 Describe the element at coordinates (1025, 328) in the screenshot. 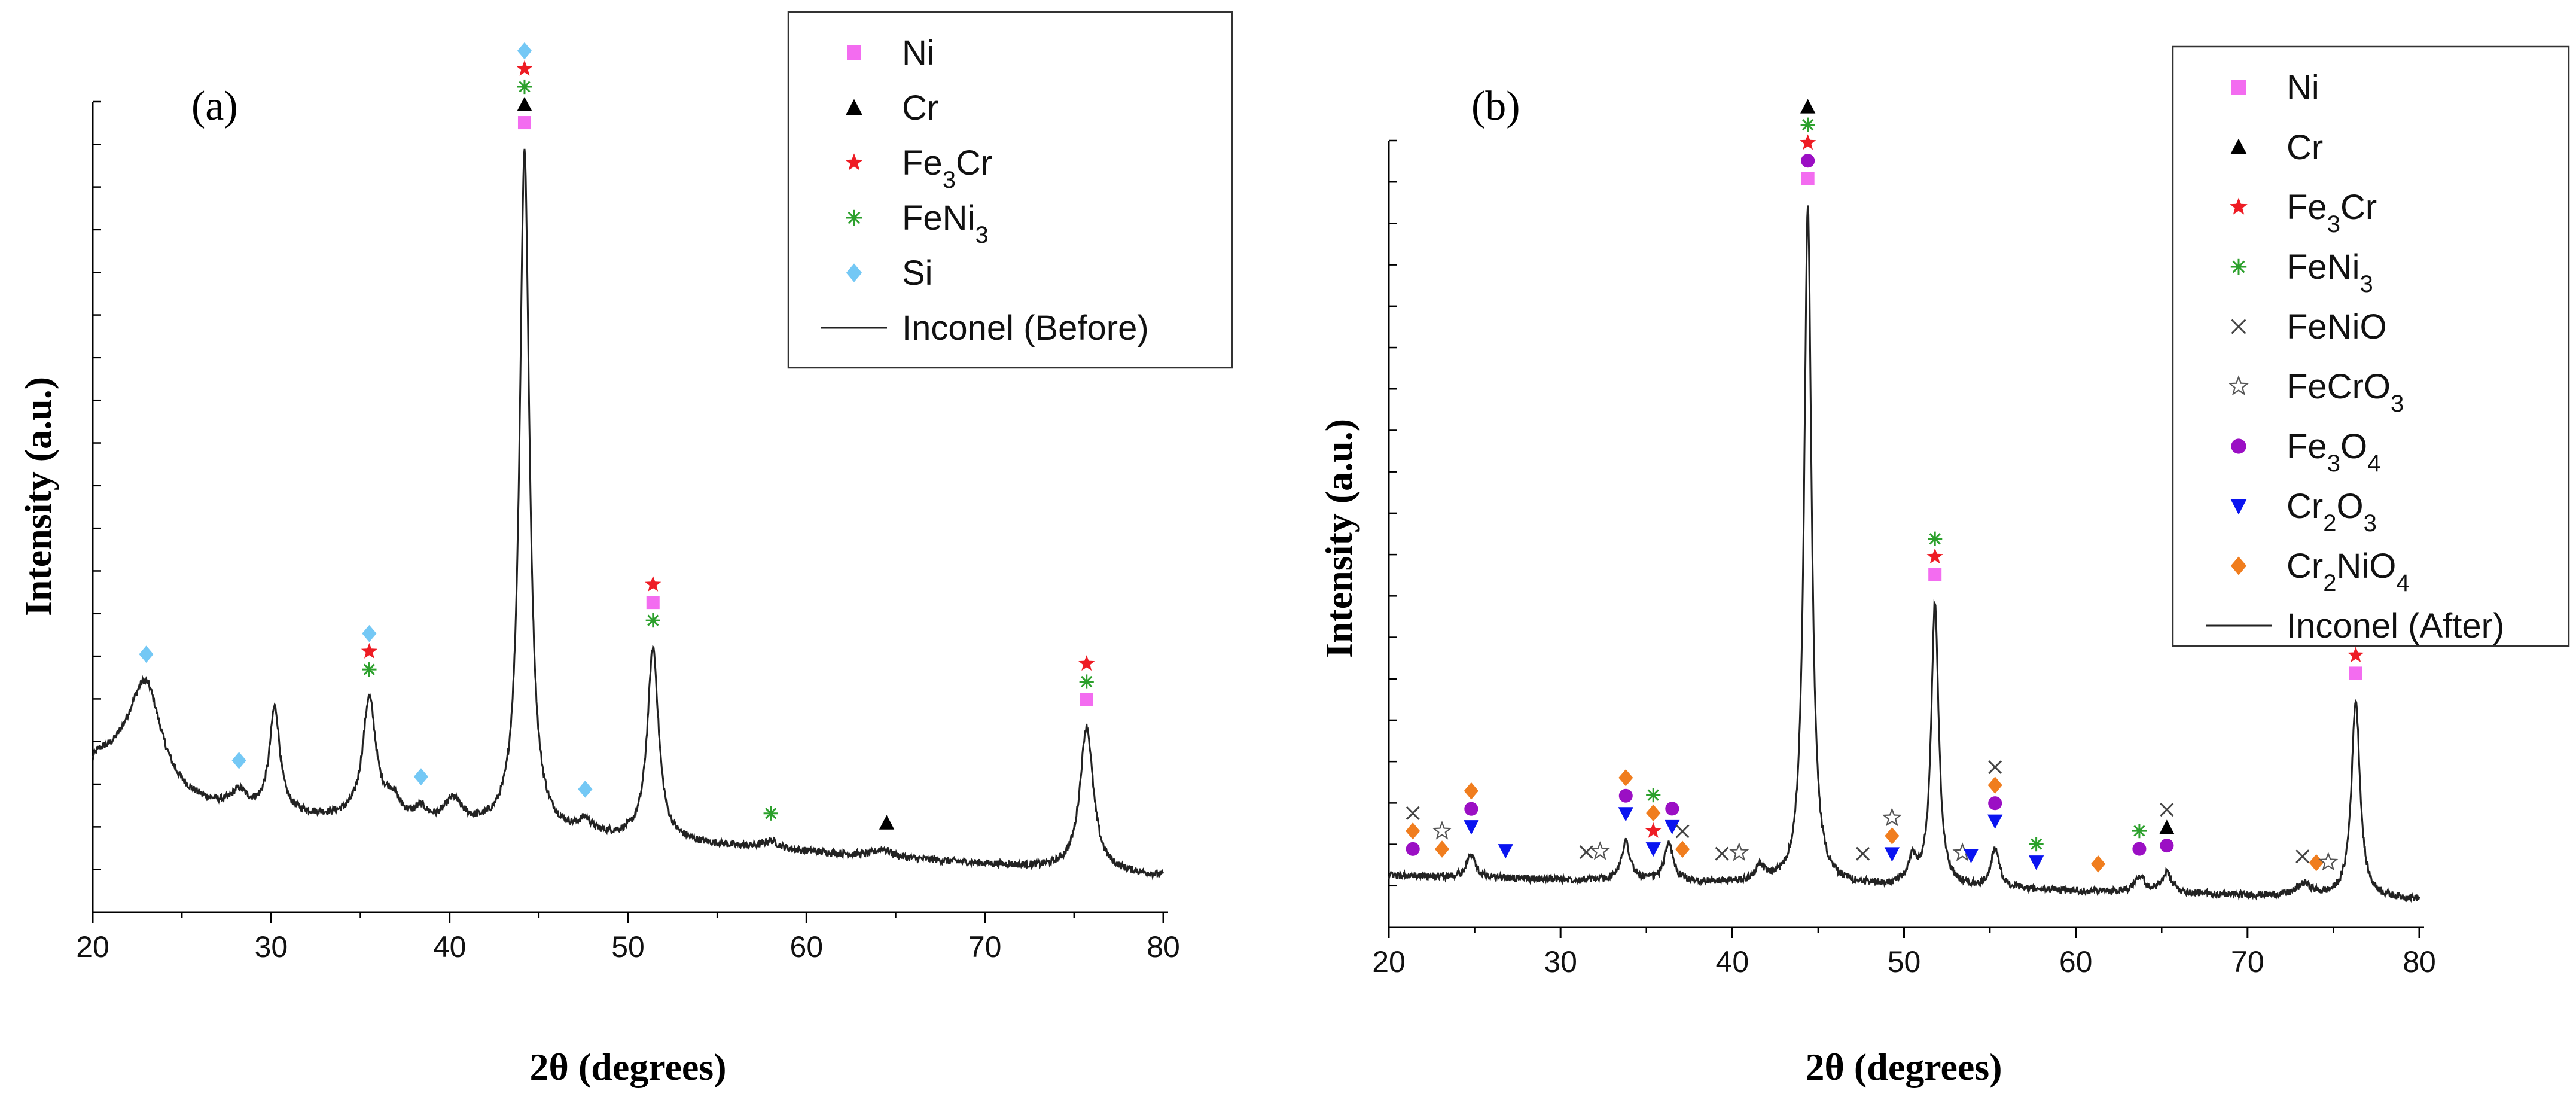

I see `legend-label-line: Inconel (Before)` at that location.